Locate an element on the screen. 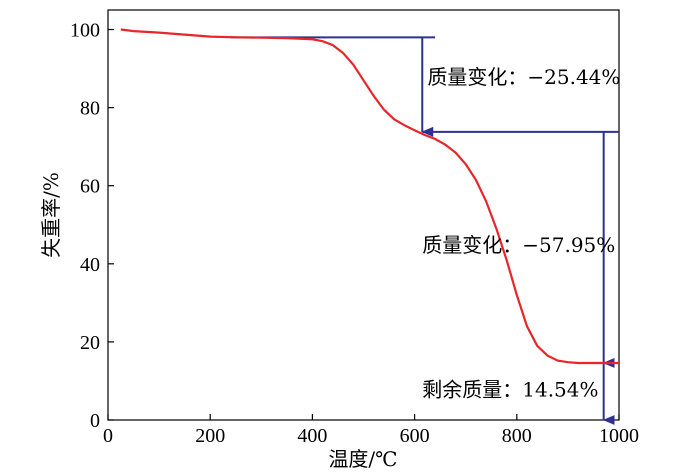 The width and height of the screenshot is (700, 474). x-tick-label: 800 is located at coordinates (517, 436).